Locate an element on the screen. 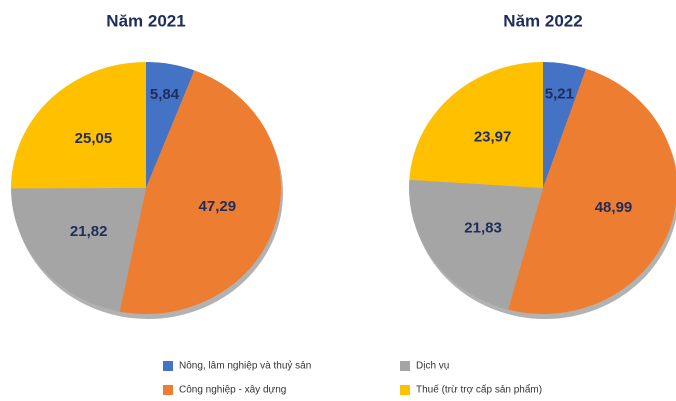 This screenshot has width=676, height=401. value-label: 21,83 is located at coordinates (483, 227).